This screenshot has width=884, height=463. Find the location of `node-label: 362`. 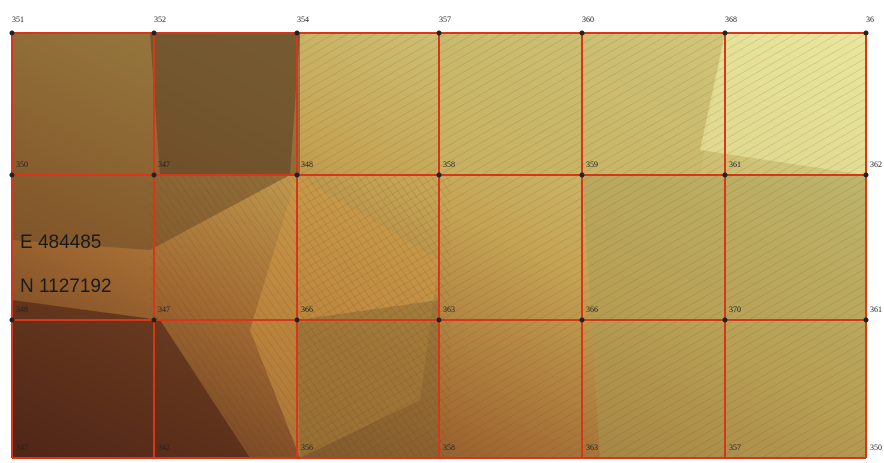

node-label: 362 is located at coordinates (876, 164).